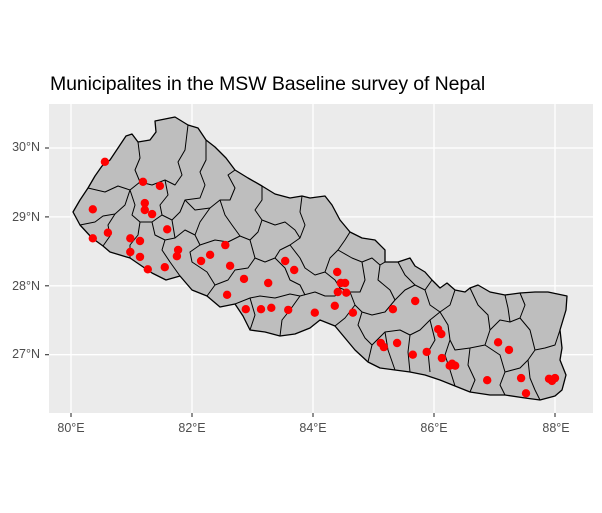  I want to click on x-tick-label: 82°E, so click(192, 428).